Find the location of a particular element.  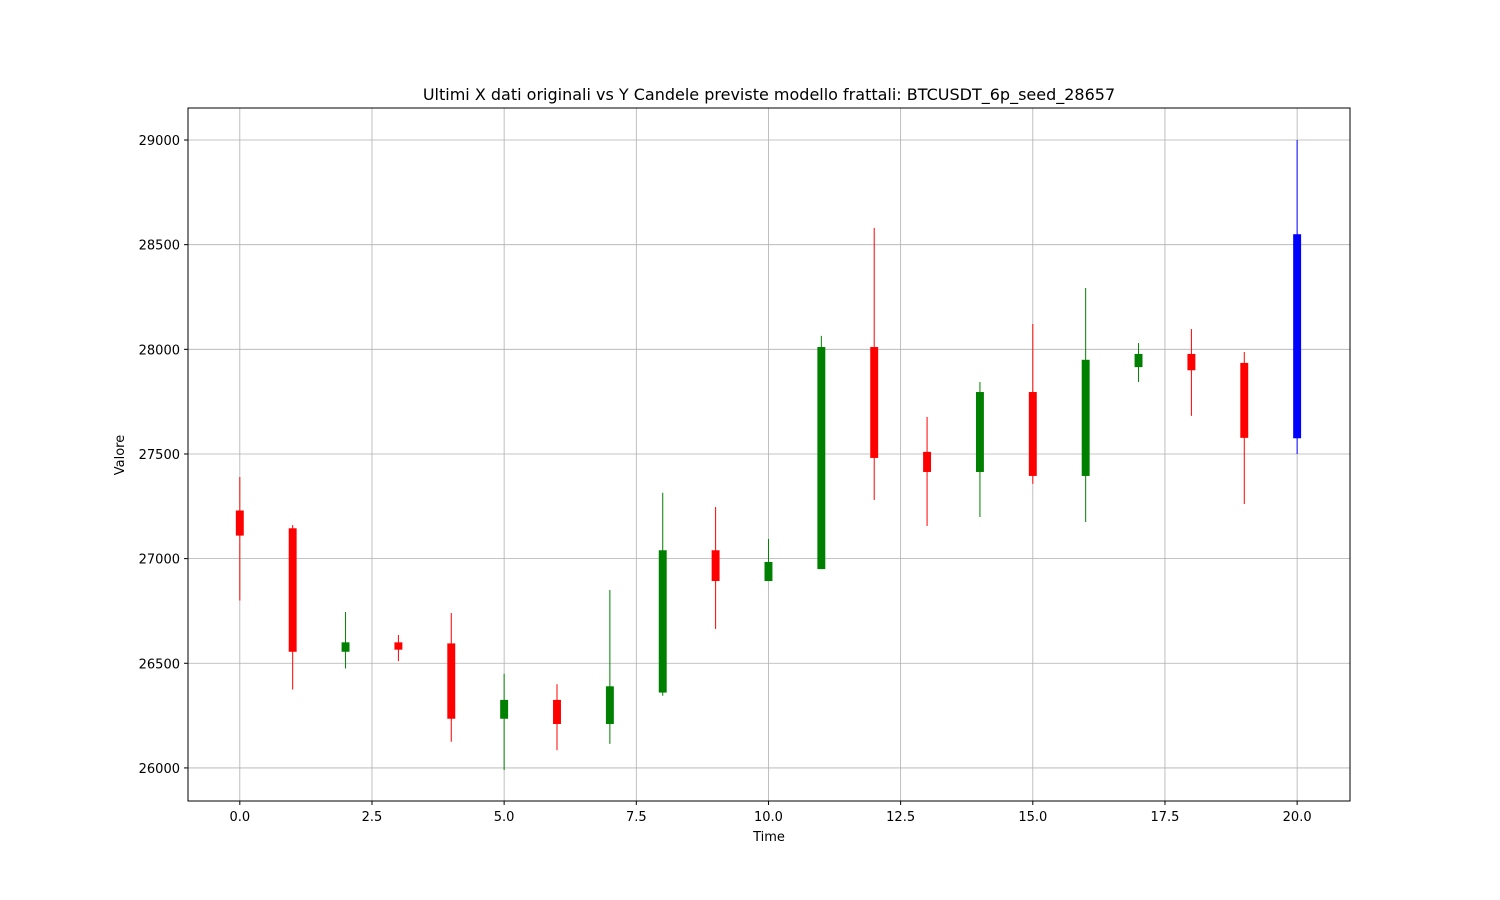

x-tick-label: 2.5 is located at coordinates (372, 817).